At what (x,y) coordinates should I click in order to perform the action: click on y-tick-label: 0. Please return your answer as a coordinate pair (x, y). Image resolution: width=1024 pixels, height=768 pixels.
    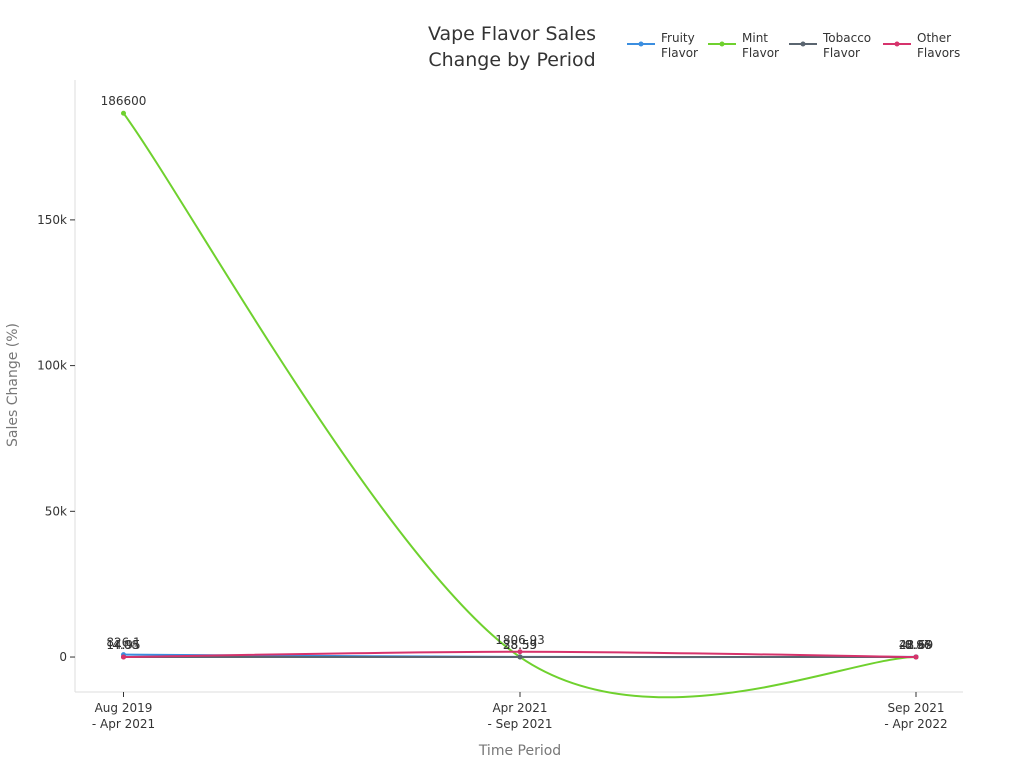
    Looking at the image, I should click on (63, 657).